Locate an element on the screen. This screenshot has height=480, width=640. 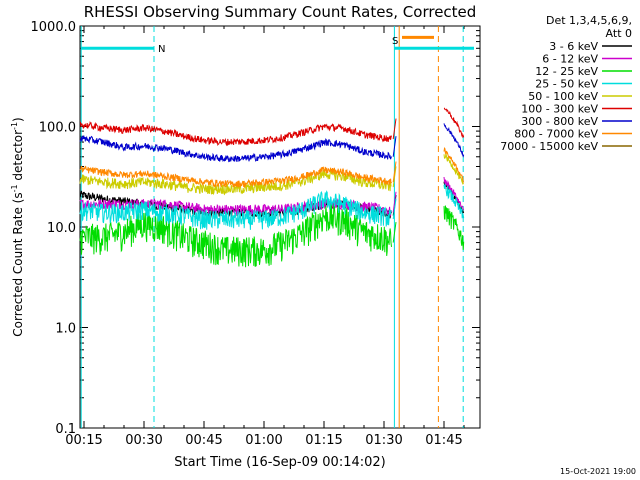
flag-bars is located at coordinates (277, 42).